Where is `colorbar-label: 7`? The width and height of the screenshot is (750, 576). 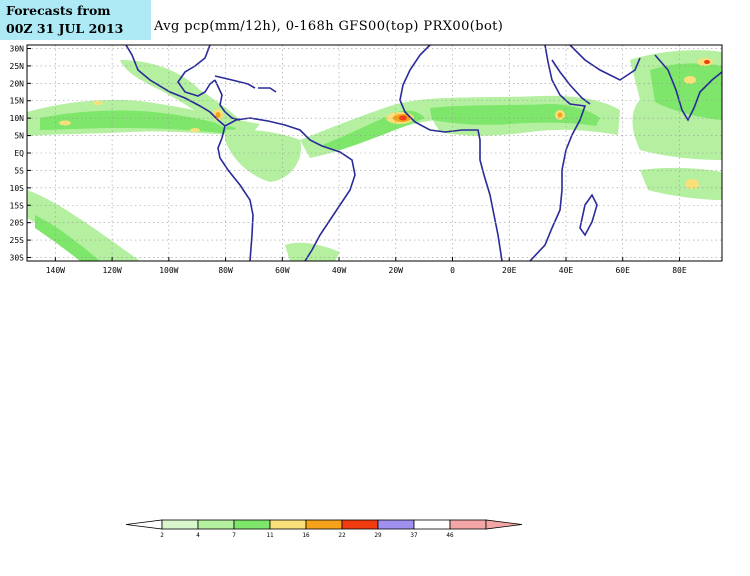 colorbar-label: 7 is located at coordinates (234, 535).